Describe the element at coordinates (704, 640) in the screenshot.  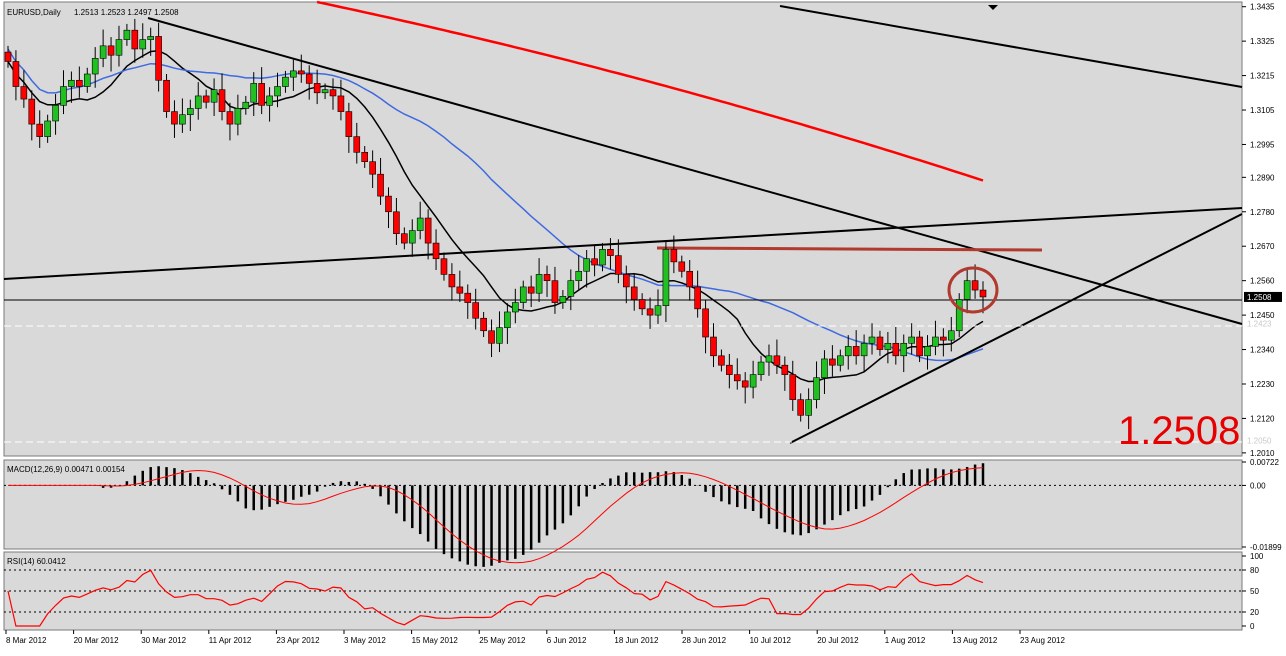
I see `time-tick-label: 28 Jun 2012` at that location.